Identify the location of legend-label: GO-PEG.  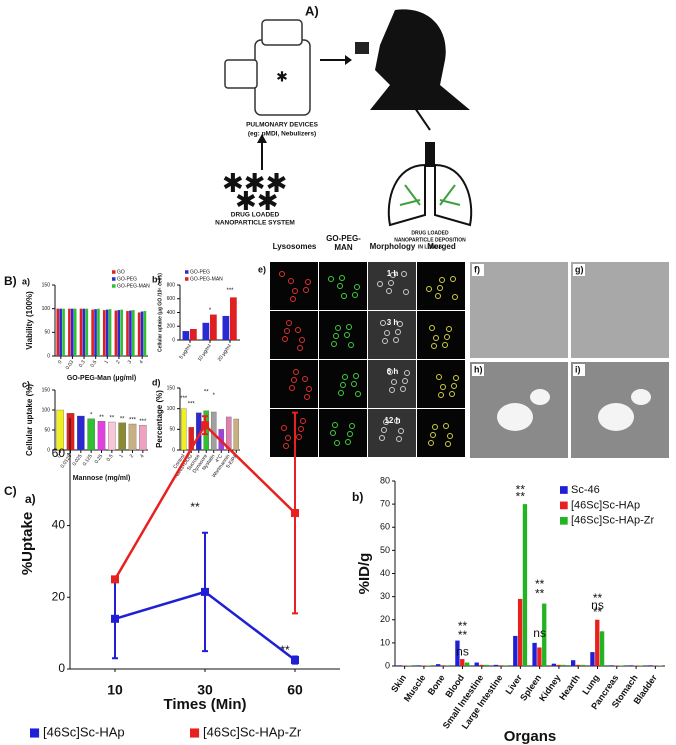
(127, 279).